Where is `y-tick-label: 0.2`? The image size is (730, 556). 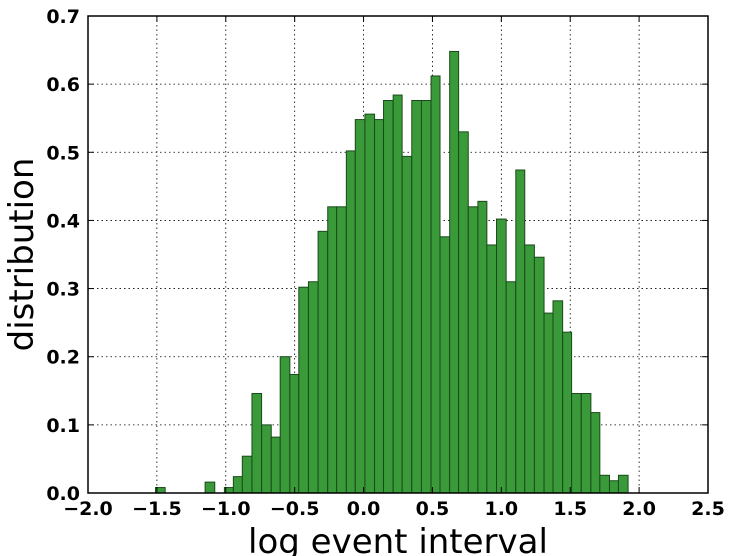
y-tick-label: 0.2 is located at coordinates (63, 358).